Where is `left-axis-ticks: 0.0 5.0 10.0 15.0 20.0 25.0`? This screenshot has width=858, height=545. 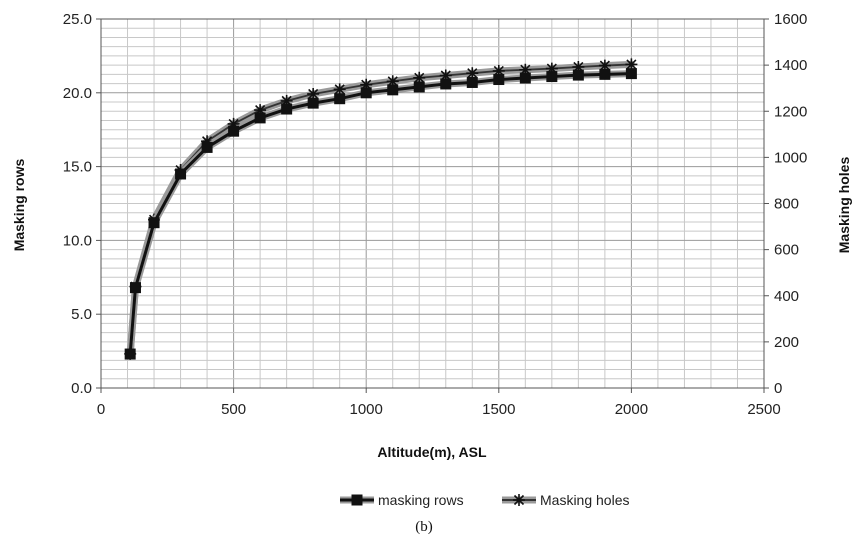
left-axis-ticks: 0.0 5.0 10.0 15.0 20.0 25.0 is located at coordinates (82, 204).